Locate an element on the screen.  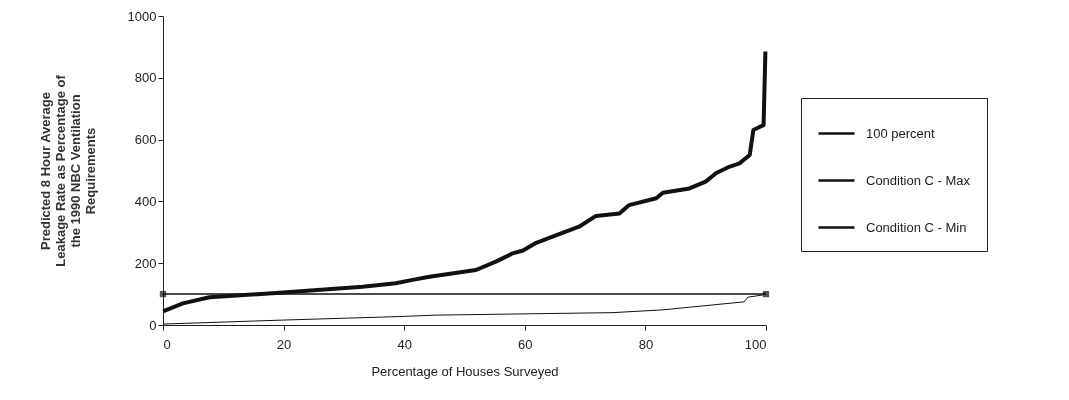
legend-label: Condition C - Min is located at coordinates (916, 227).